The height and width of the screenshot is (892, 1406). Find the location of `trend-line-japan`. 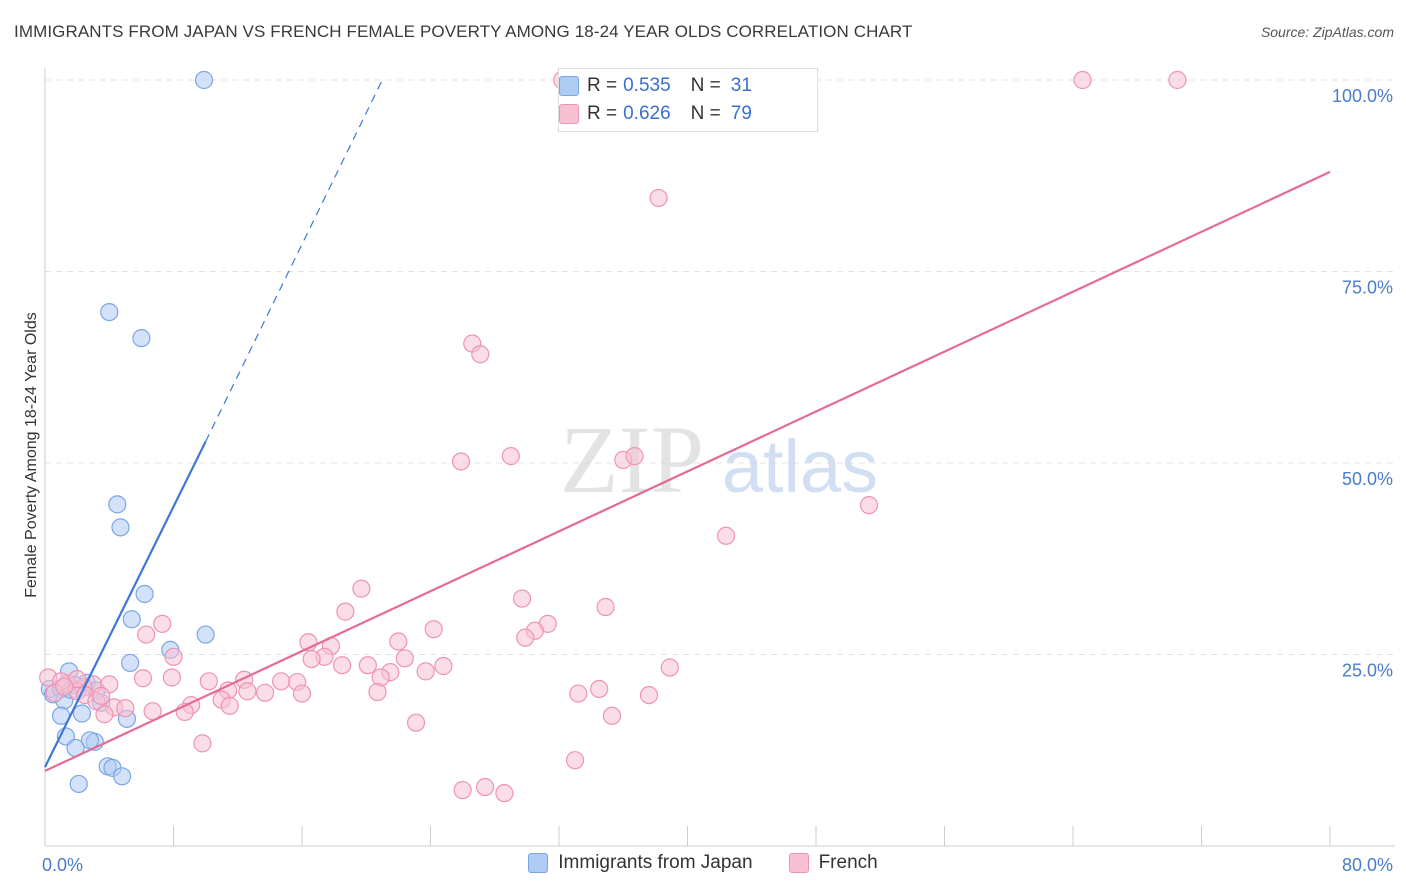

trend-line-japan is located at coordinates (125, 604).